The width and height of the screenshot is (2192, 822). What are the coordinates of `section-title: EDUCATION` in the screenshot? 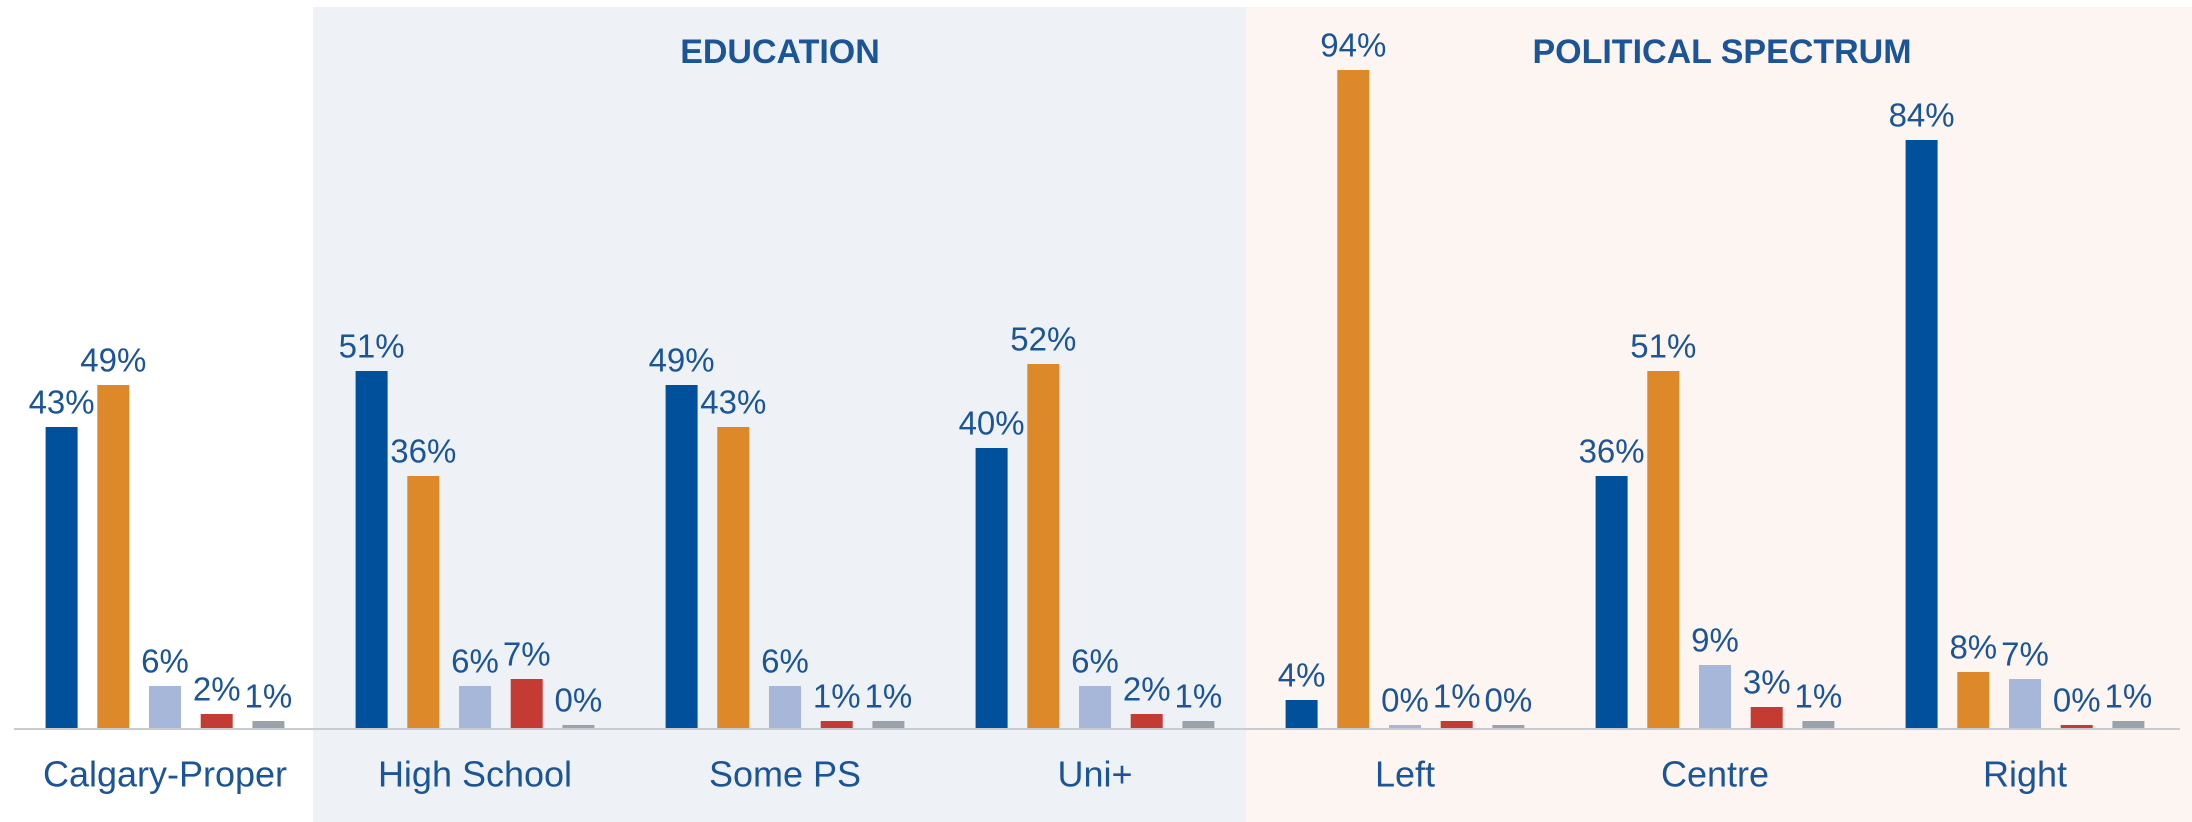 It's located at (780, 52).